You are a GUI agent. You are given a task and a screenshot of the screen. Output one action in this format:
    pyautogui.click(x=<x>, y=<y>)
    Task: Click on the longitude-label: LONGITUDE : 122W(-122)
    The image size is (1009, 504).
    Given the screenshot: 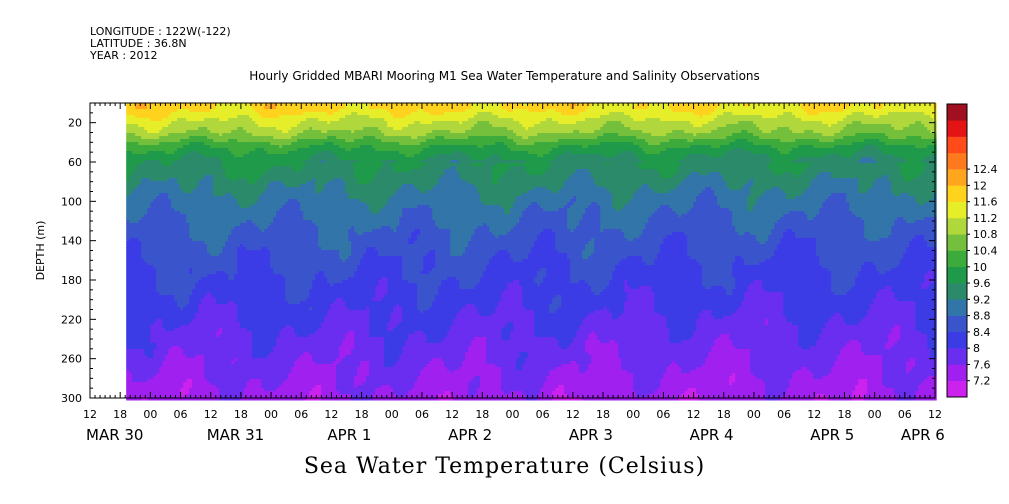 What is the action you would take?
    pyautogui.click(x=160, y=32)
    